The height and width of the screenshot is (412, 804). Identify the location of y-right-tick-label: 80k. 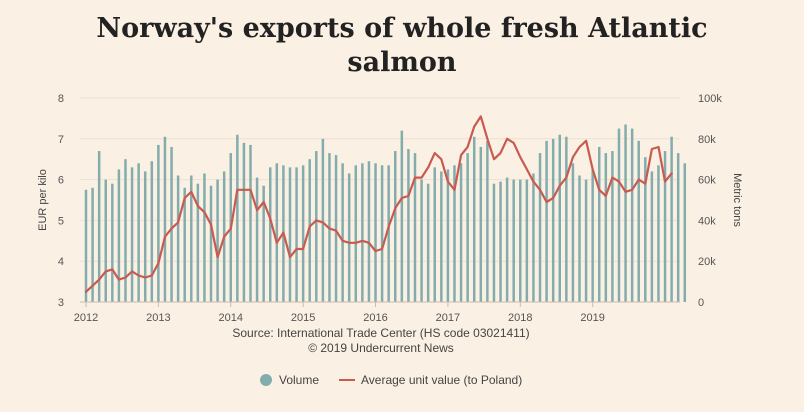
(707, 140).